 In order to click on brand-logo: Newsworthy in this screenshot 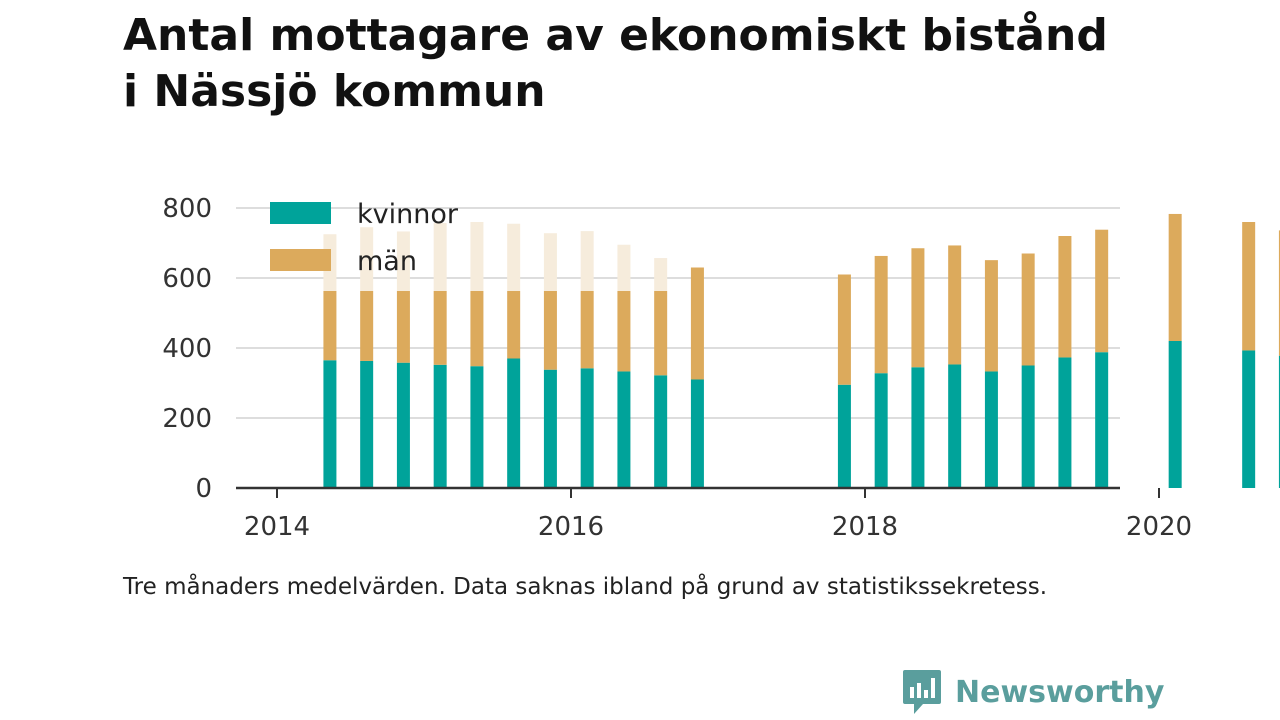, I will do `click(1032, 692)`.